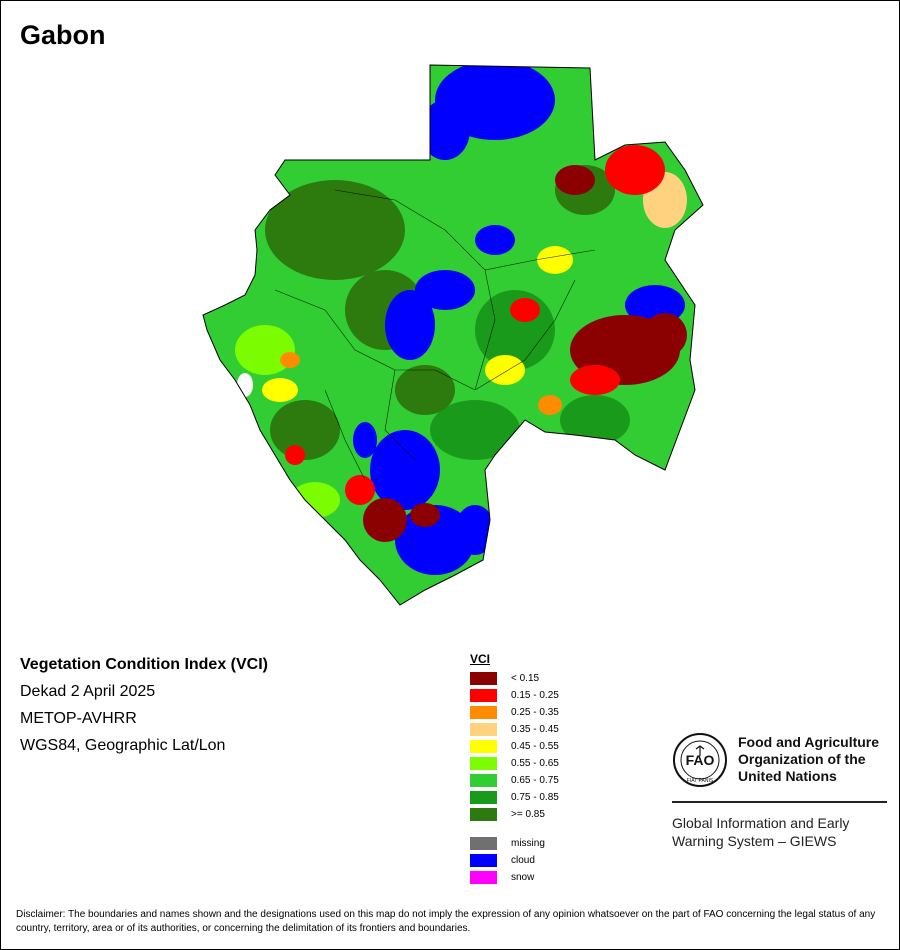  What do you see at coordinates (88, 691) in the screenshot?
I see `period-label: Dekad 2 April 2025` at bounding box center [88, 691].